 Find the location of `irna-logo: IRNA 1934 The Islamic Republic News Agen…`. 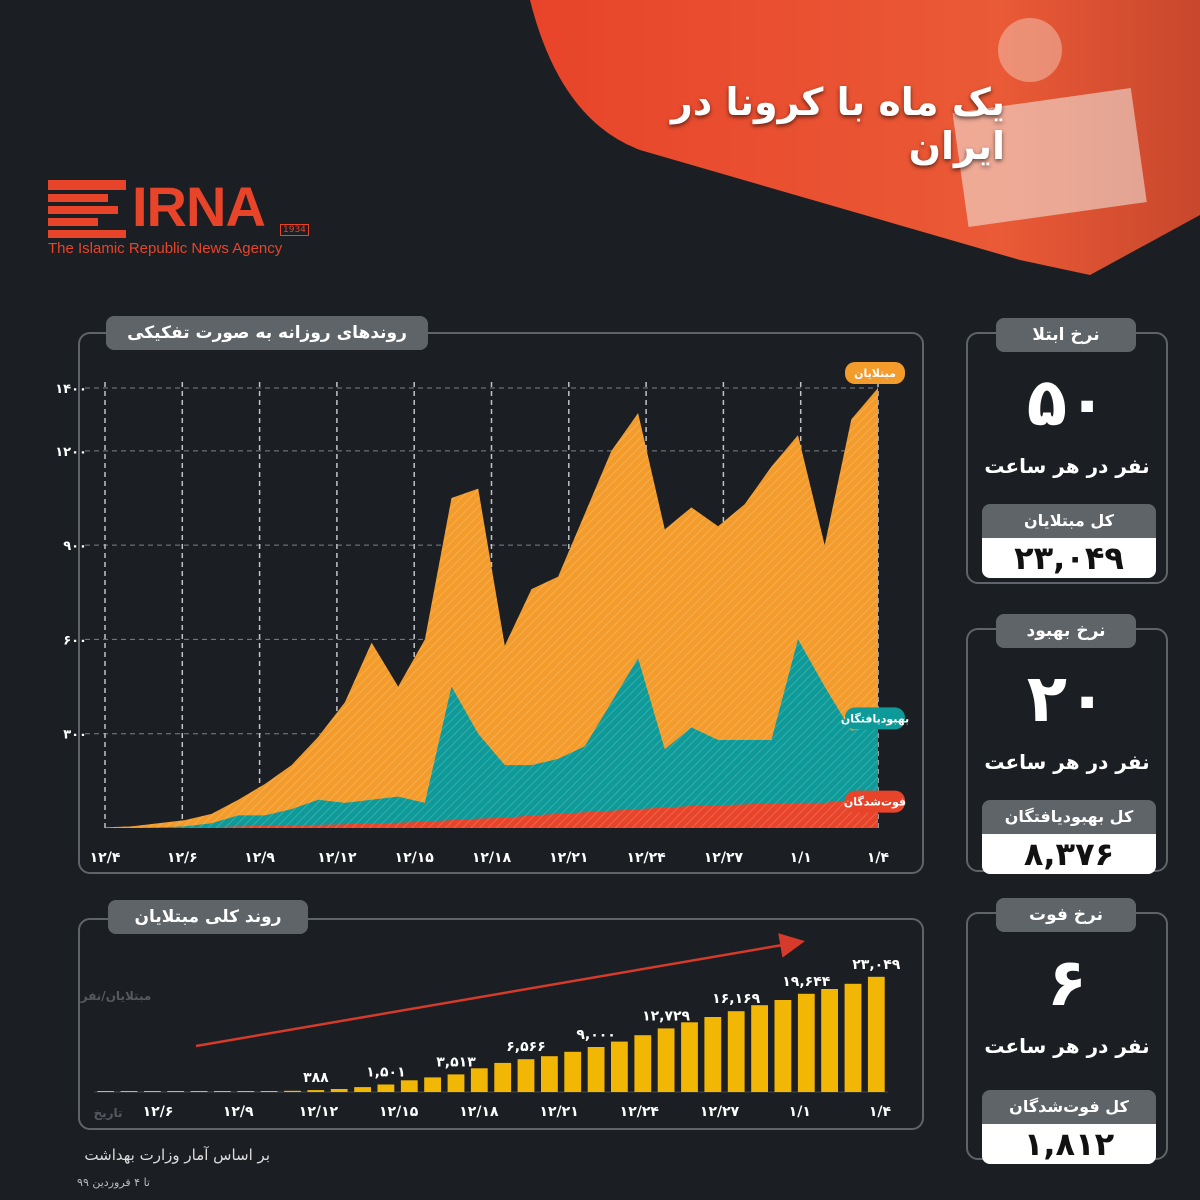

irna-logo: IRNA 1934 The Islamic Republic News Agen… is located at coordinates (178, 217).